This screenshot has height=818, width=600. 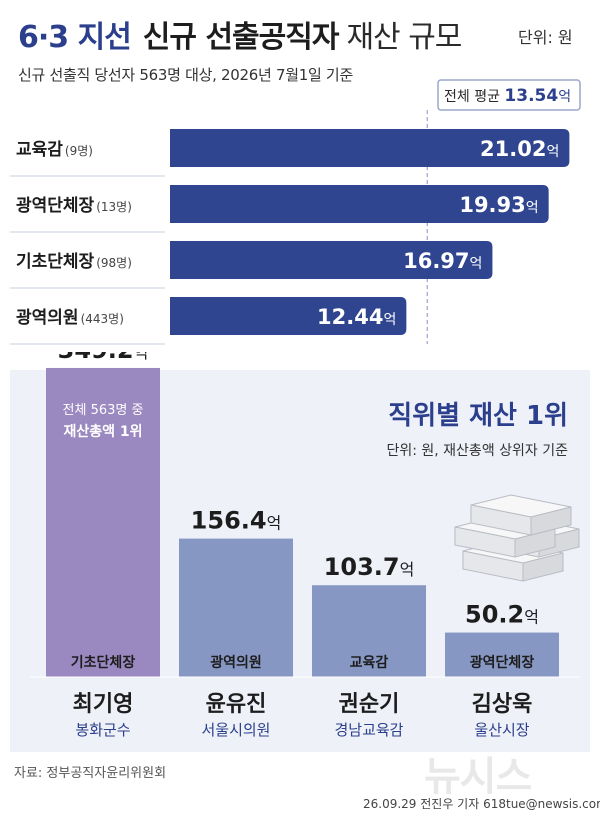 What do you see at coordinates (519, 149) in the screenshot?
I see `value-label: 21.02억` at bounding box center [519, 149].